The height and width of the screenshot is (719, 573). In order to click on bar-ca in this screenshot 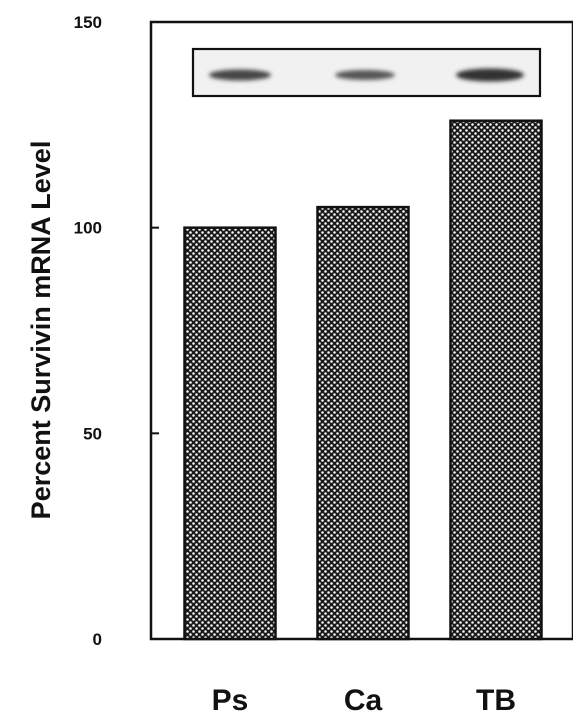, I will do `click(363, 423)`.